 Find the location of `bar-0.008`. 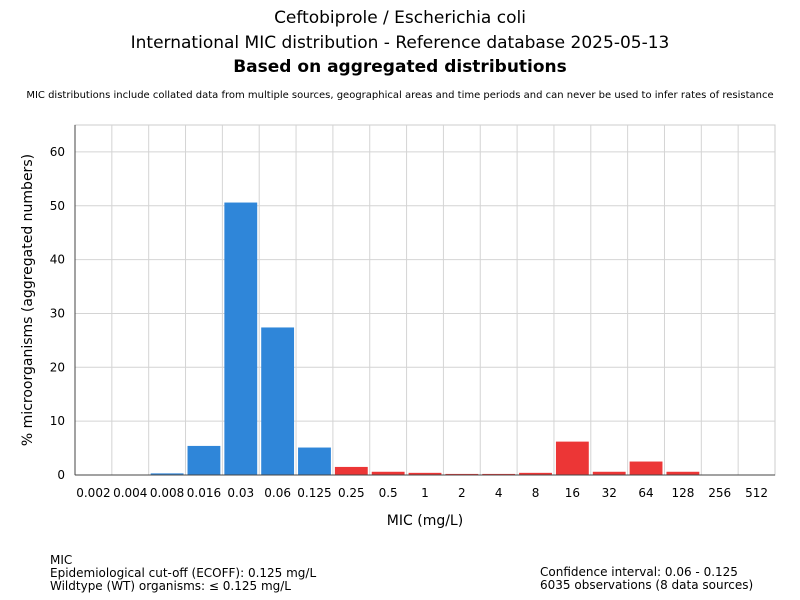

bar-0.008 is located at coordinates (167, 474).